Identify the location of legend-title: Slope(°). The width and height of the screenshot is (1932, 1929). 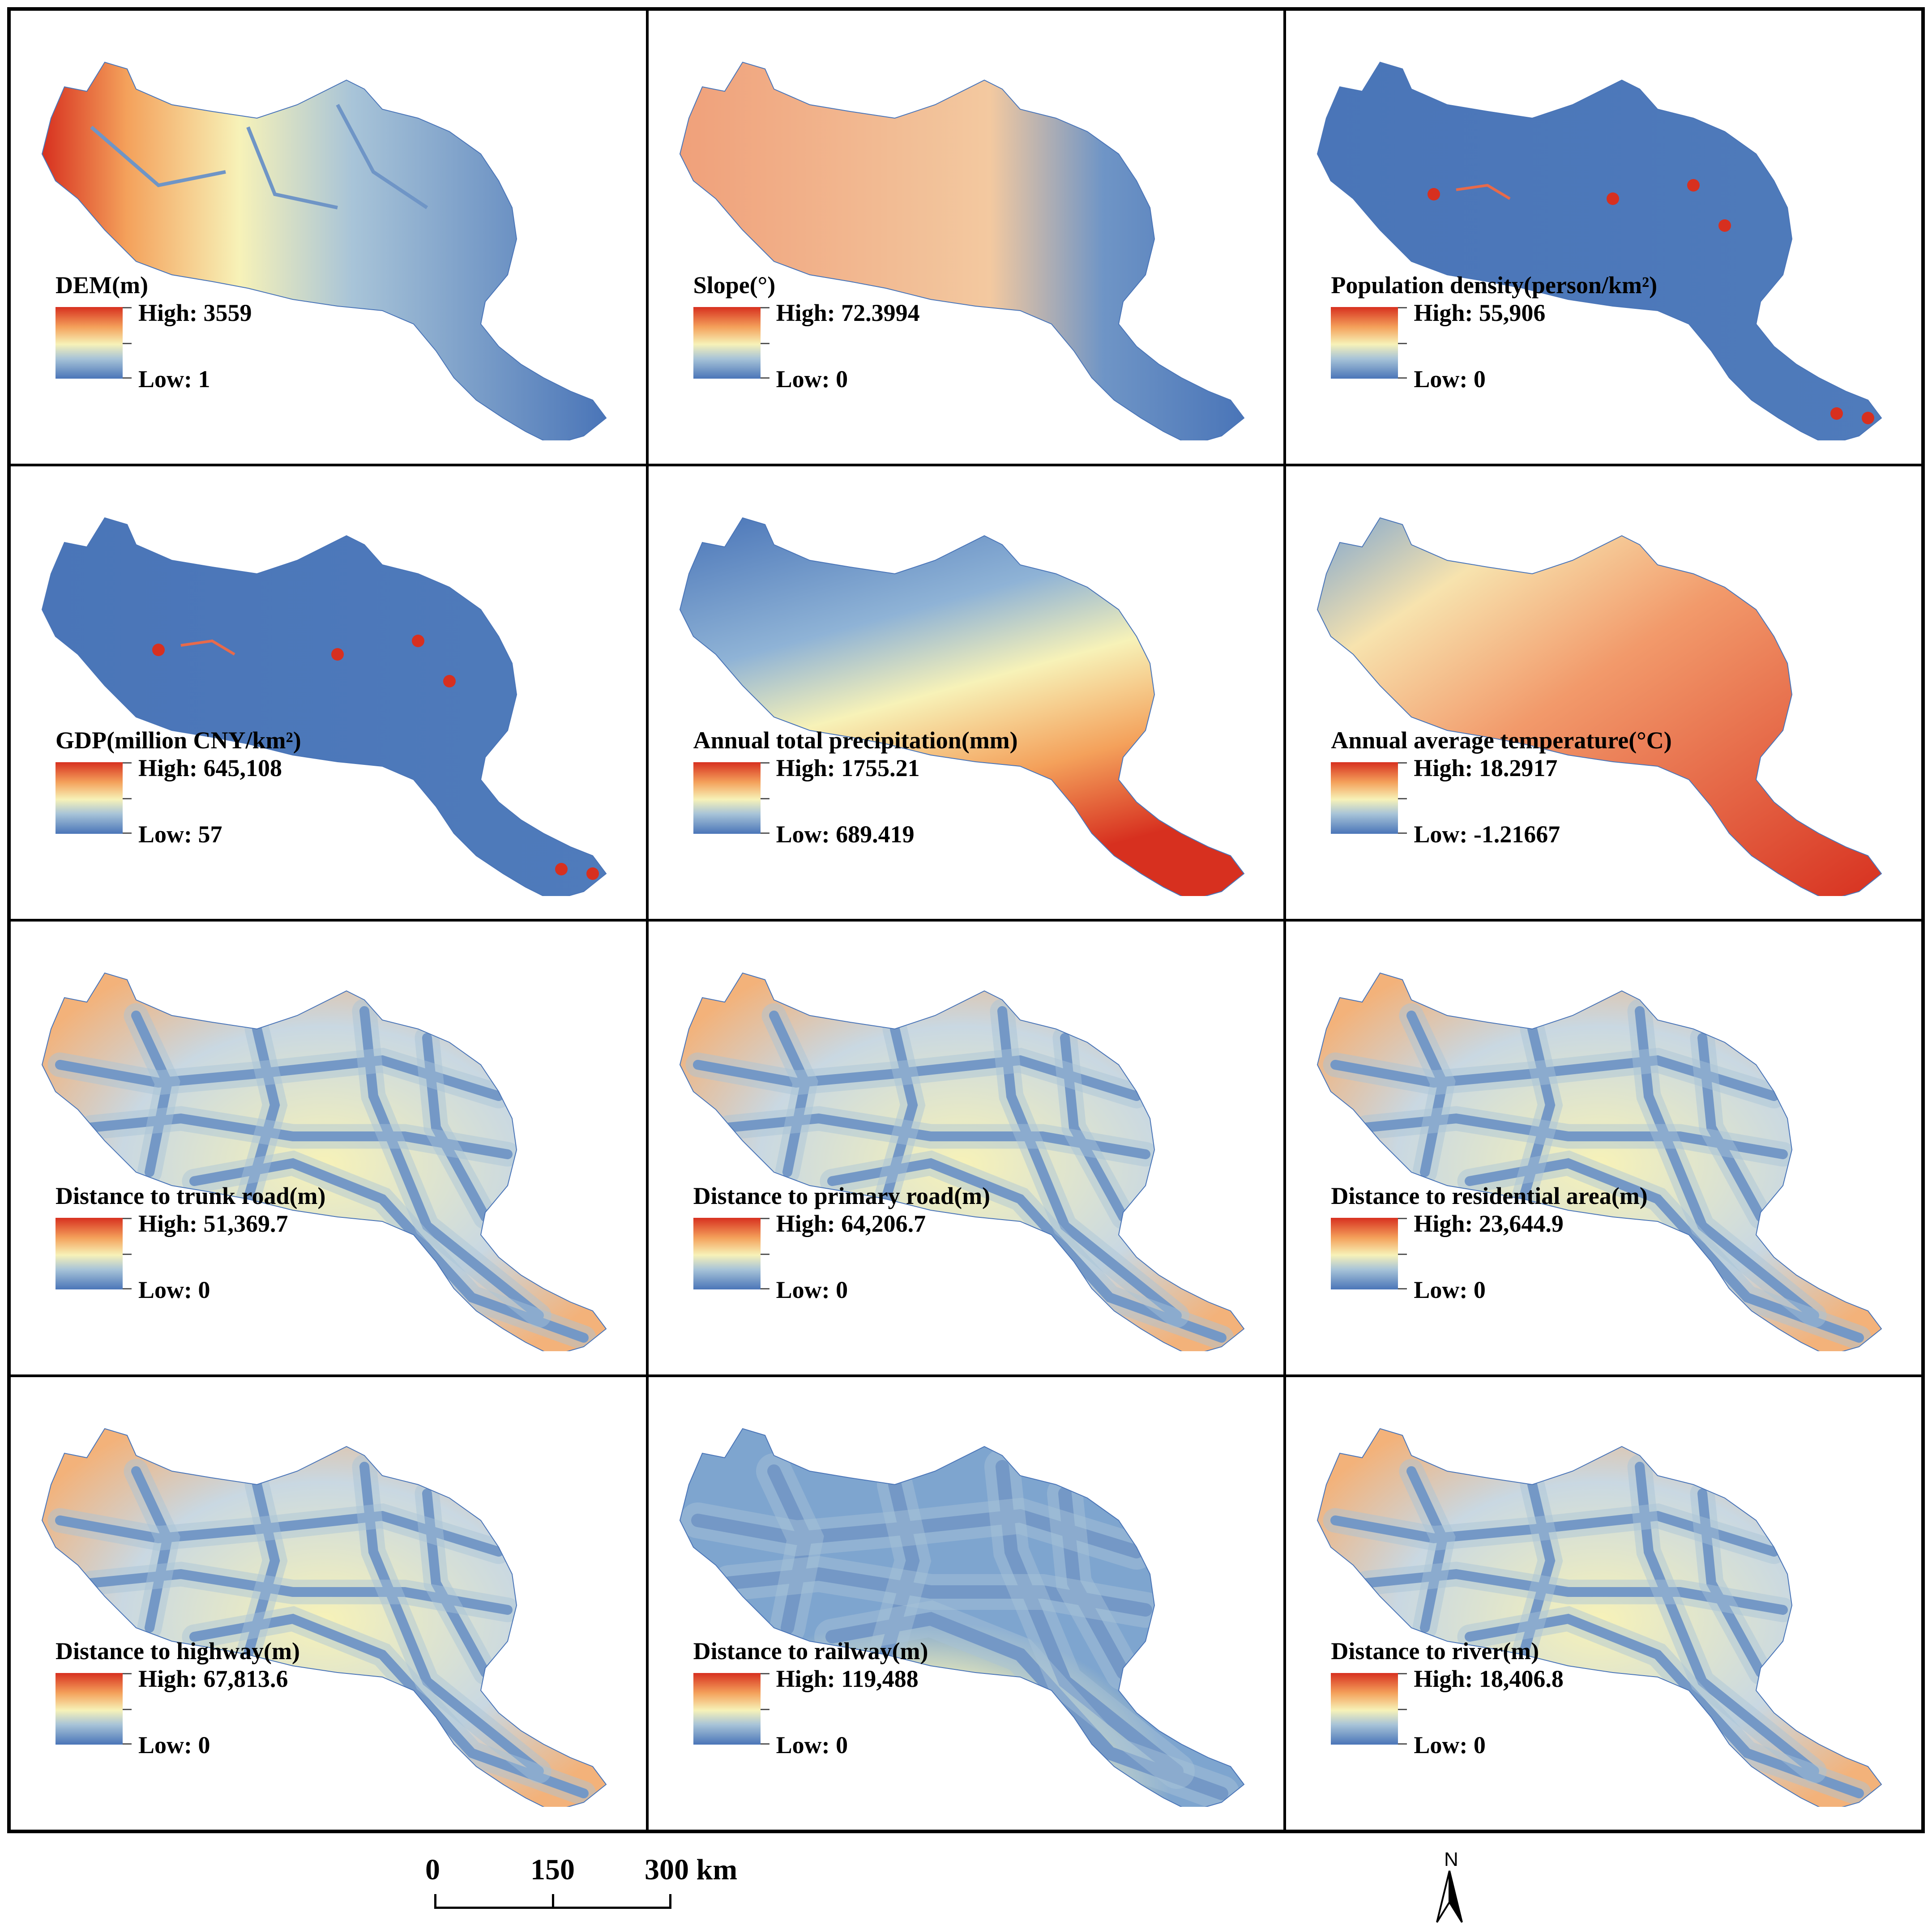
(734, 285).